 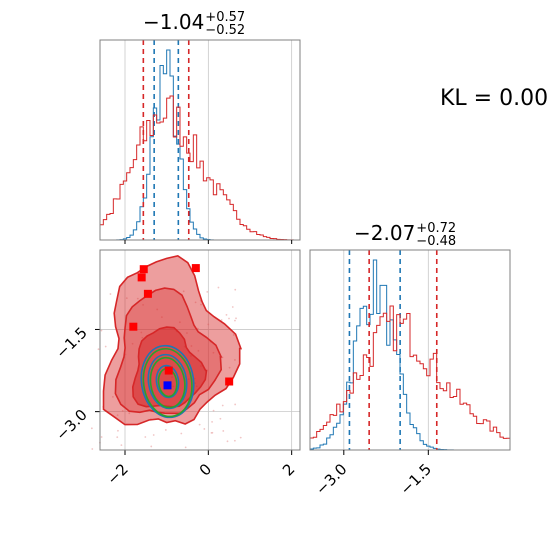 What do you see at coordinates (436, 241) in the screenshot?
I see `title-minus: −0.48` at bounding box center [436, 241].